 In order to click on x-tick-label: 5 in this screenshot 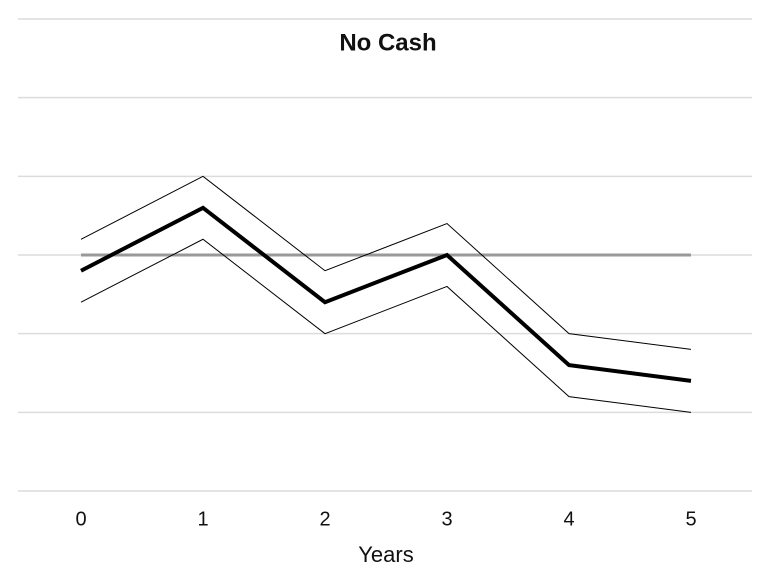, I will do `click(690, 519)`.